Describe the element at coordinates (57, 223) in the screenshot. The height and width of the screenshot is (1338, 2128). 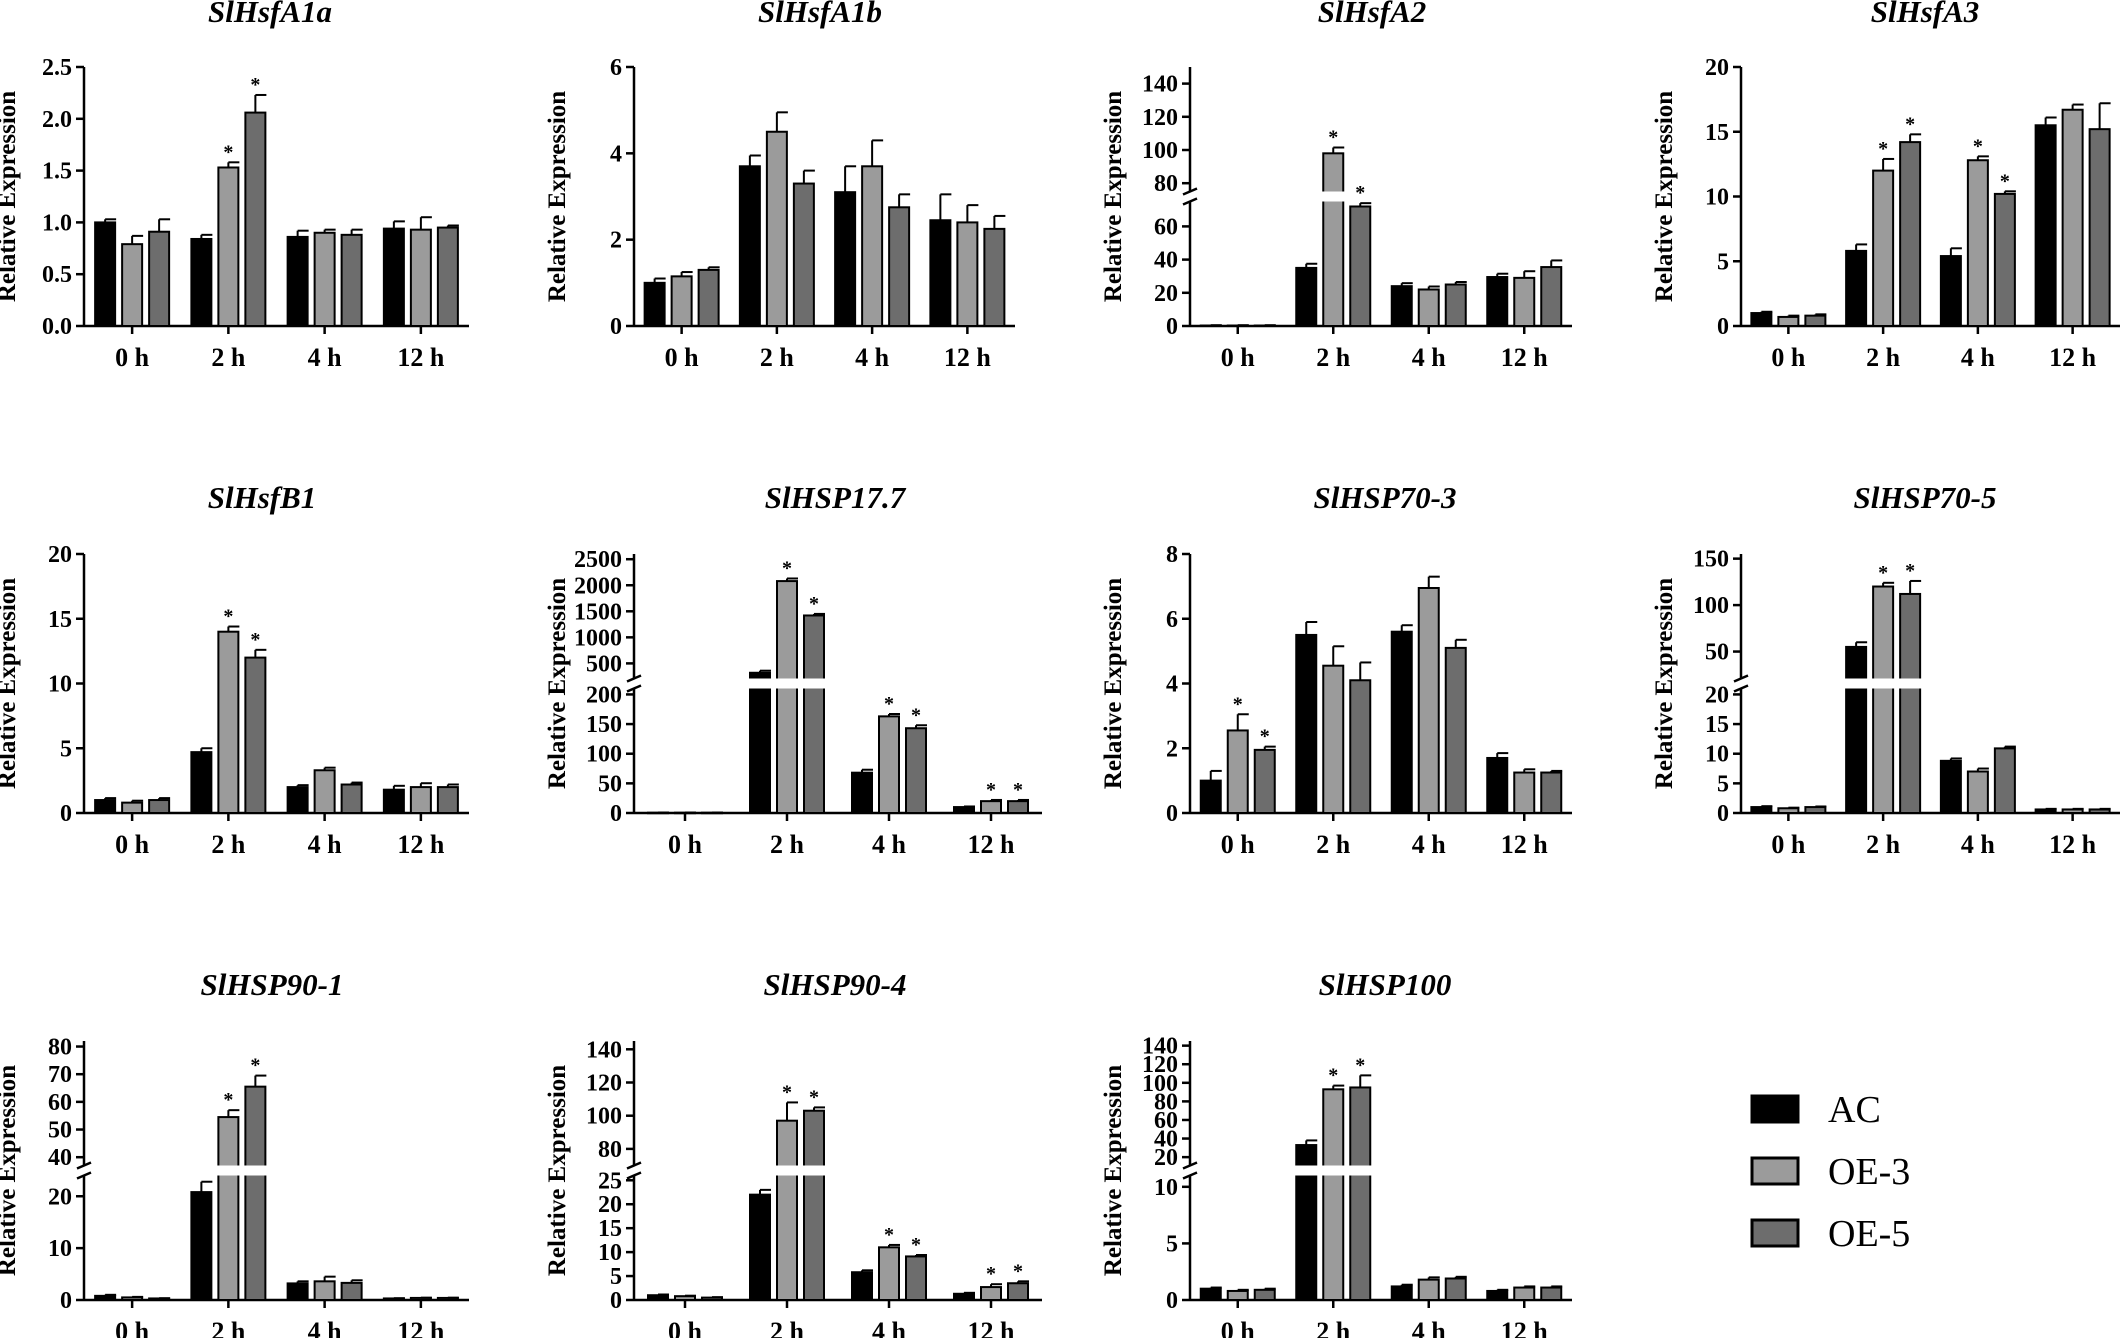
I see `y-tick-label: 1.0` at that location.